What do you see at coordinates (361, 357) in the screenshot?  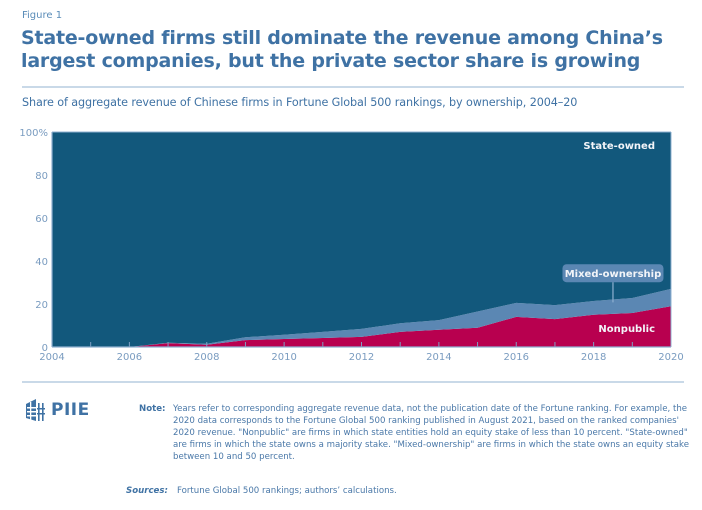 I see `x-tick-label: 2012` at bounding box center [361, 357].